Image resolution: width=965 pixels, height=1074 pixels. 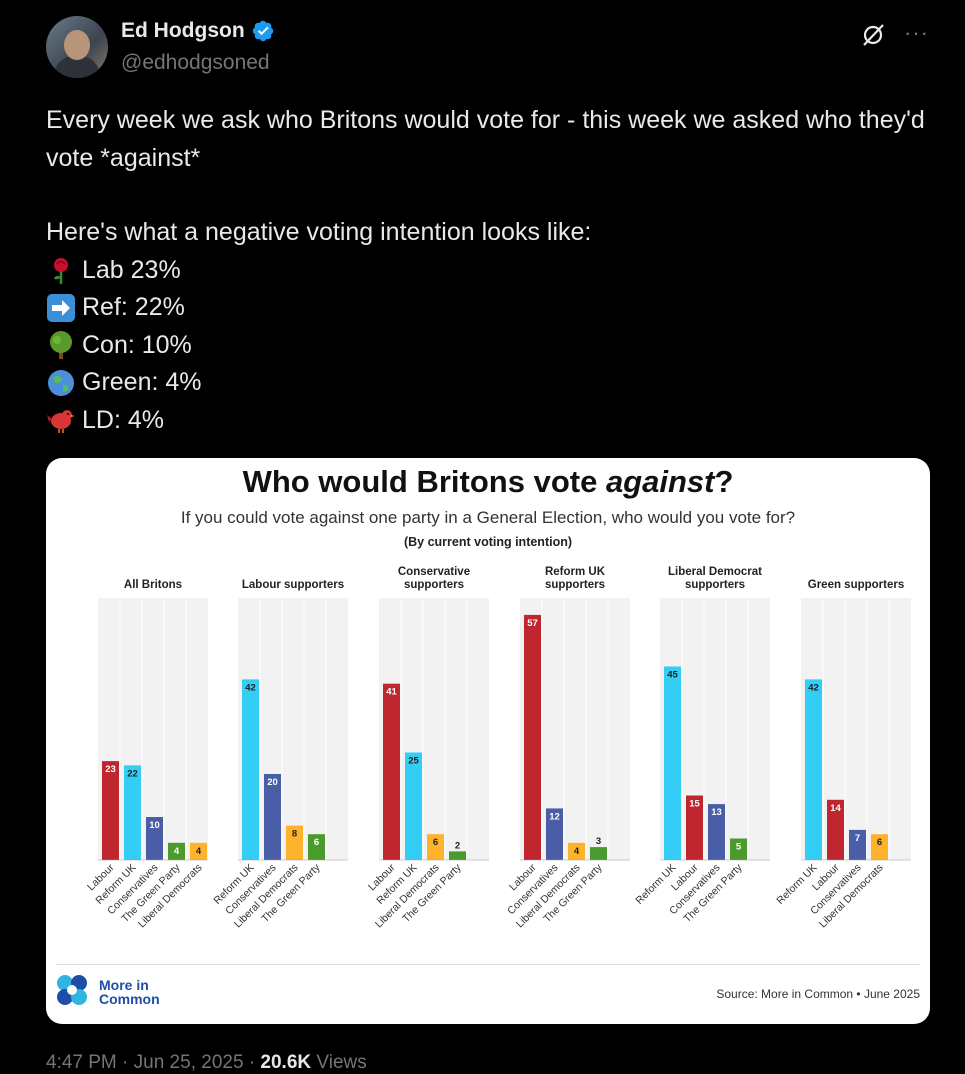 I want to click on data-label: 8, so click(x=294, y=834).